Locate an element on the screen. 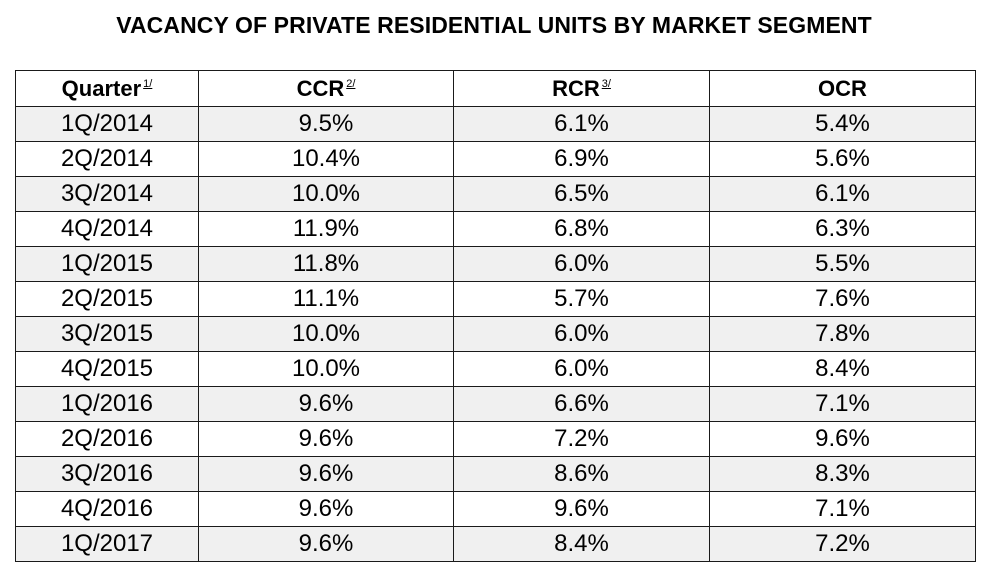 Image resolution: width=988 pixels, height=574 pixels. header-rcr: RCR 3/ is located at coordinates (581, 88).